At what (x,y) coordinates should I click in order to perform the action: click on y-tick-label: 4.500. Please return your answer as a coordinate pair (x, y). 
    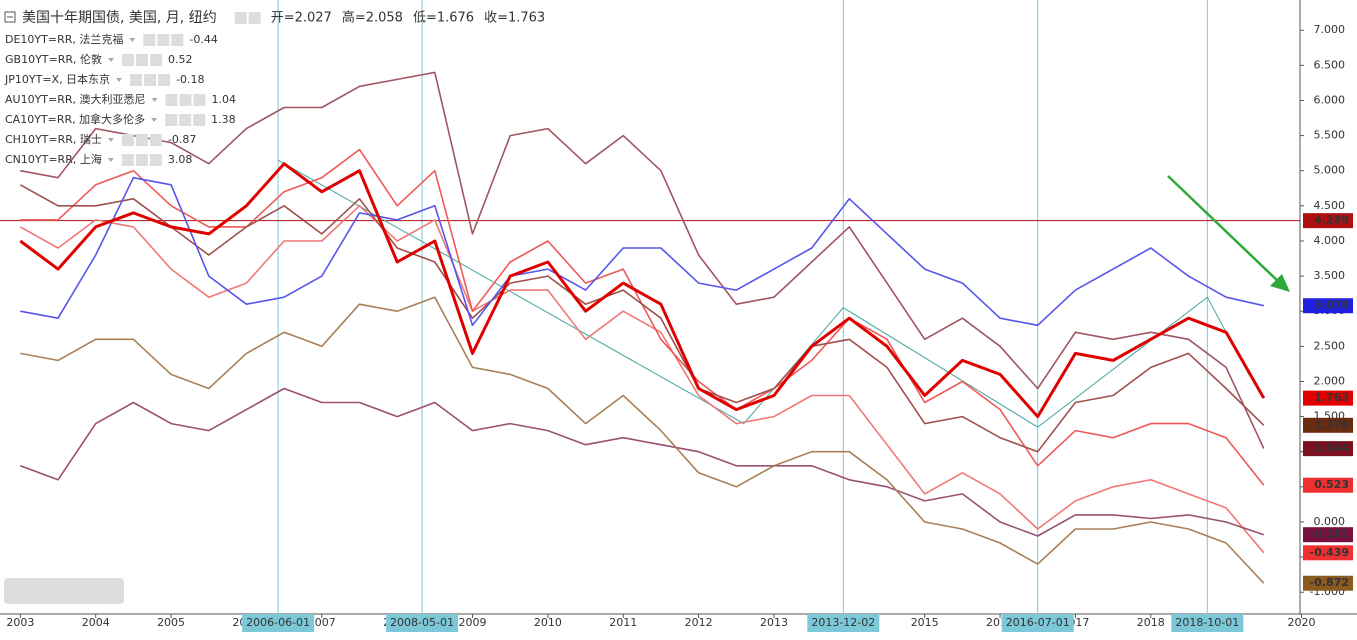
    Looking at the image, I should click on (1330, 205).